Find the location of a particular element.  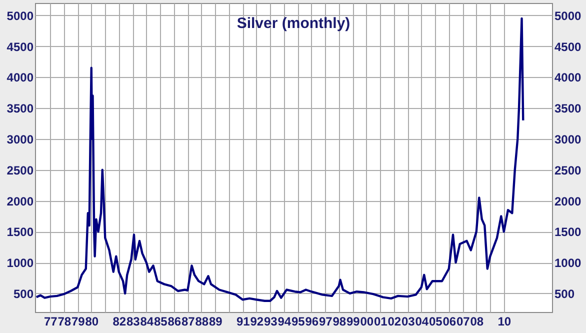

x-tick-label: 78 is located at coordinates (65, 321).